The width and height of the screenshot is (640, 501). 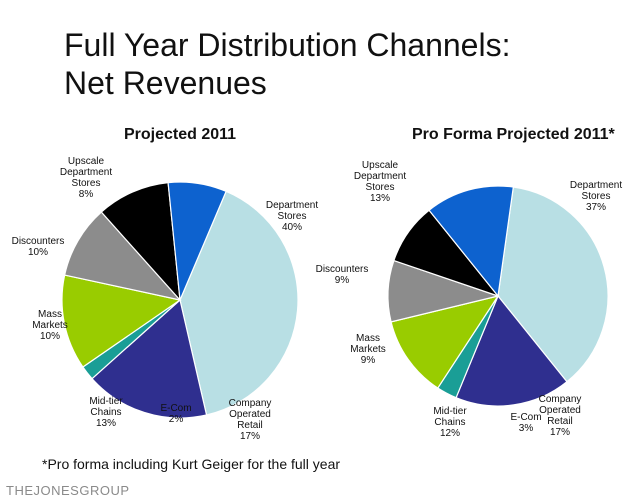 I want to click on slice-label-e-com: E-Com 3%, so click(x=525, y=423).